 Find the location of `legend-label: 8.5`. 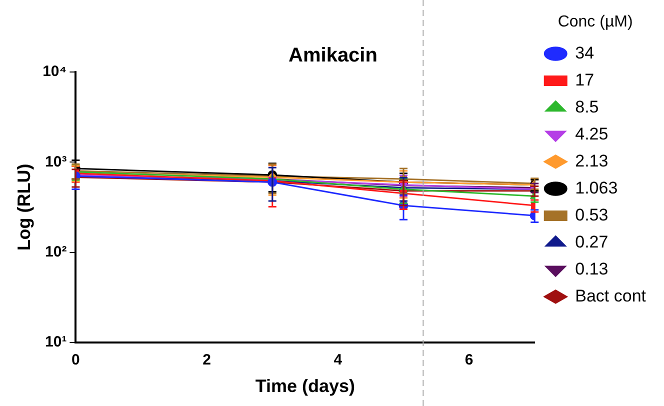

legend-label: 8.5 is located at coordinates (587, 106).